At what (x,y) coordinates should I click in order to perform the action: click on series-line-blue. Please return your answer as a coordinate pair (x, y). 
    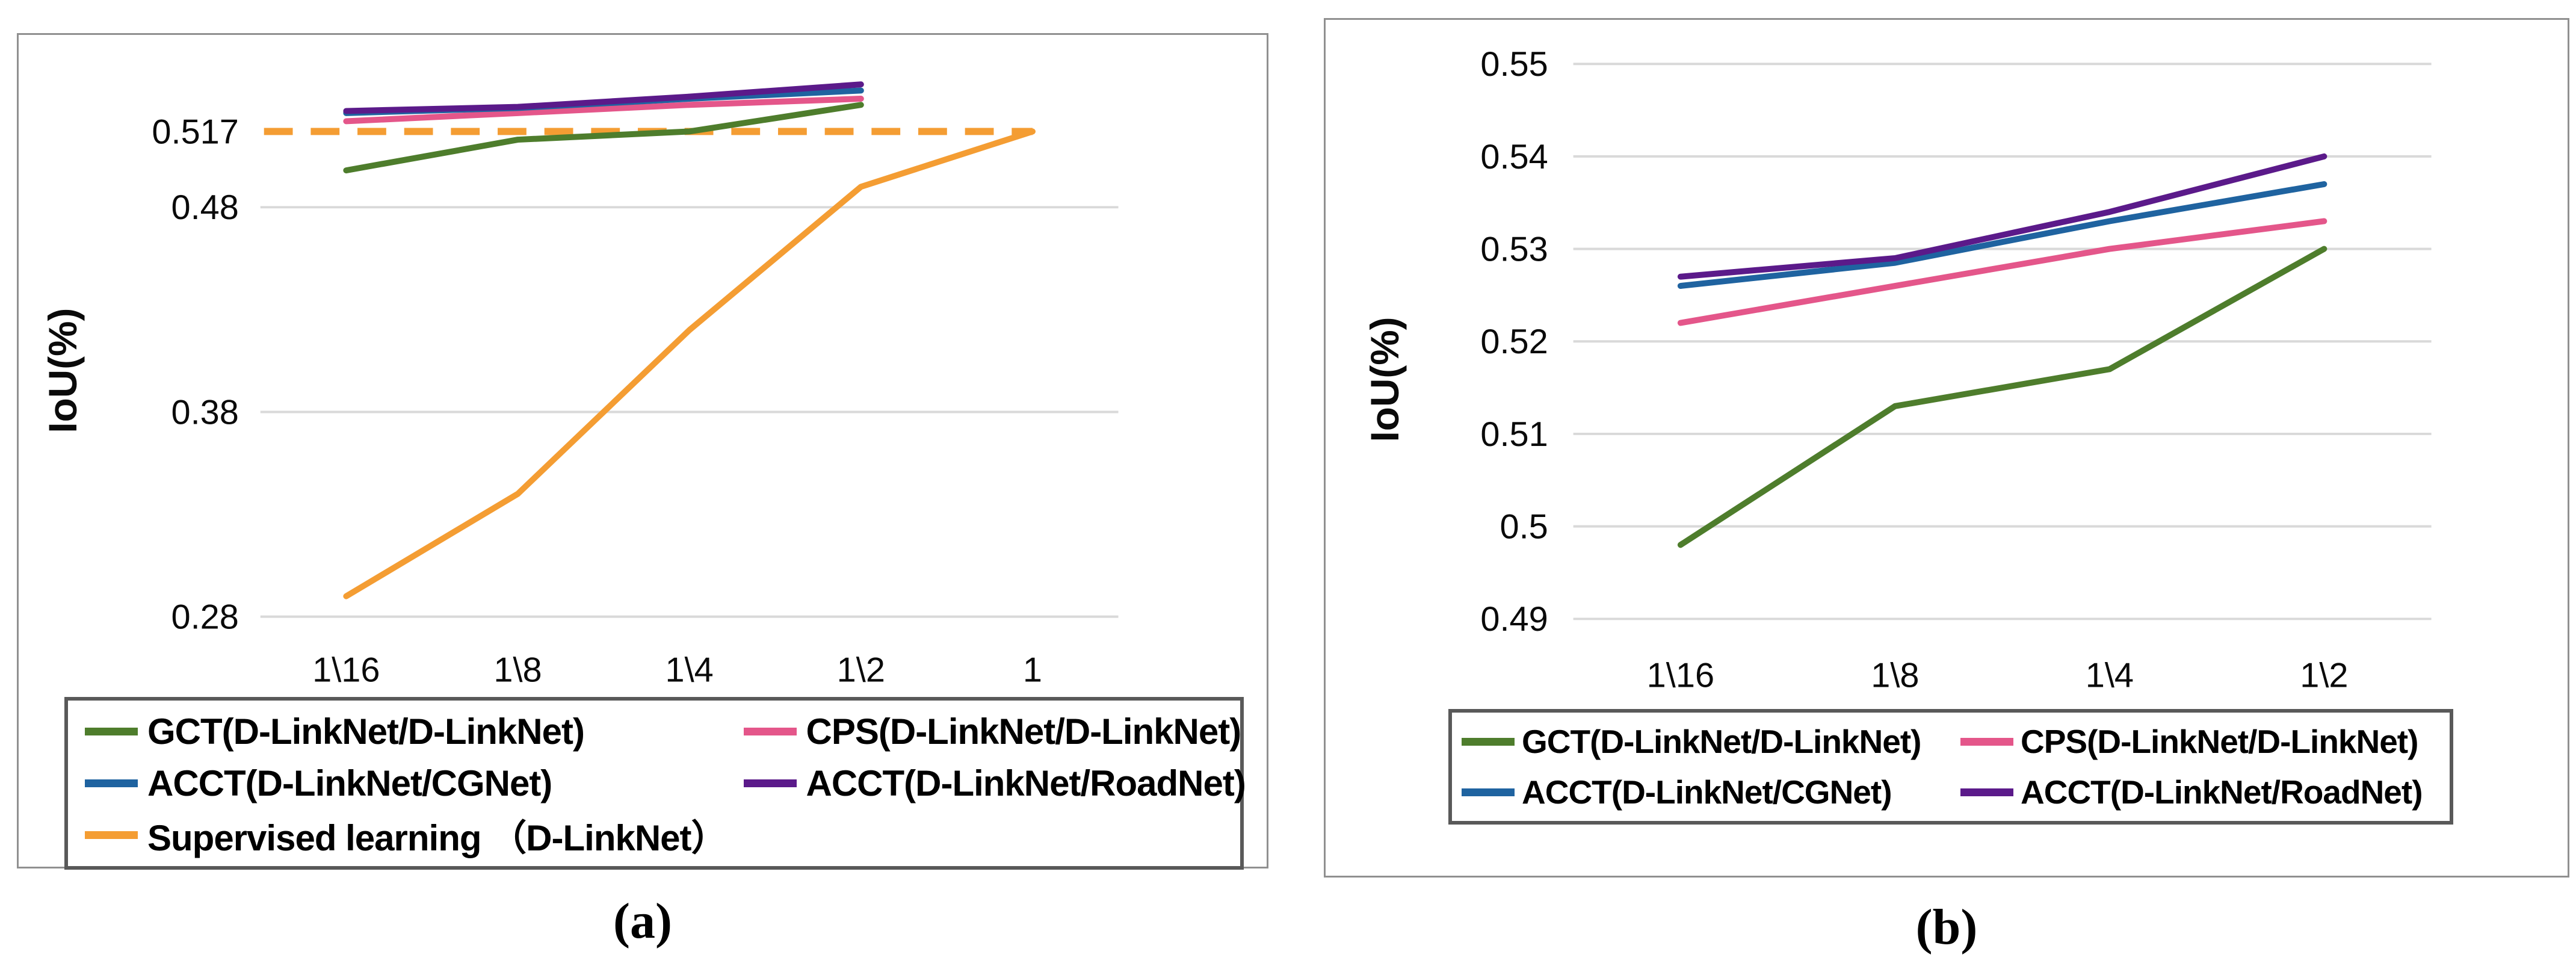
    Looking at the image, I should click on (2002, 235).